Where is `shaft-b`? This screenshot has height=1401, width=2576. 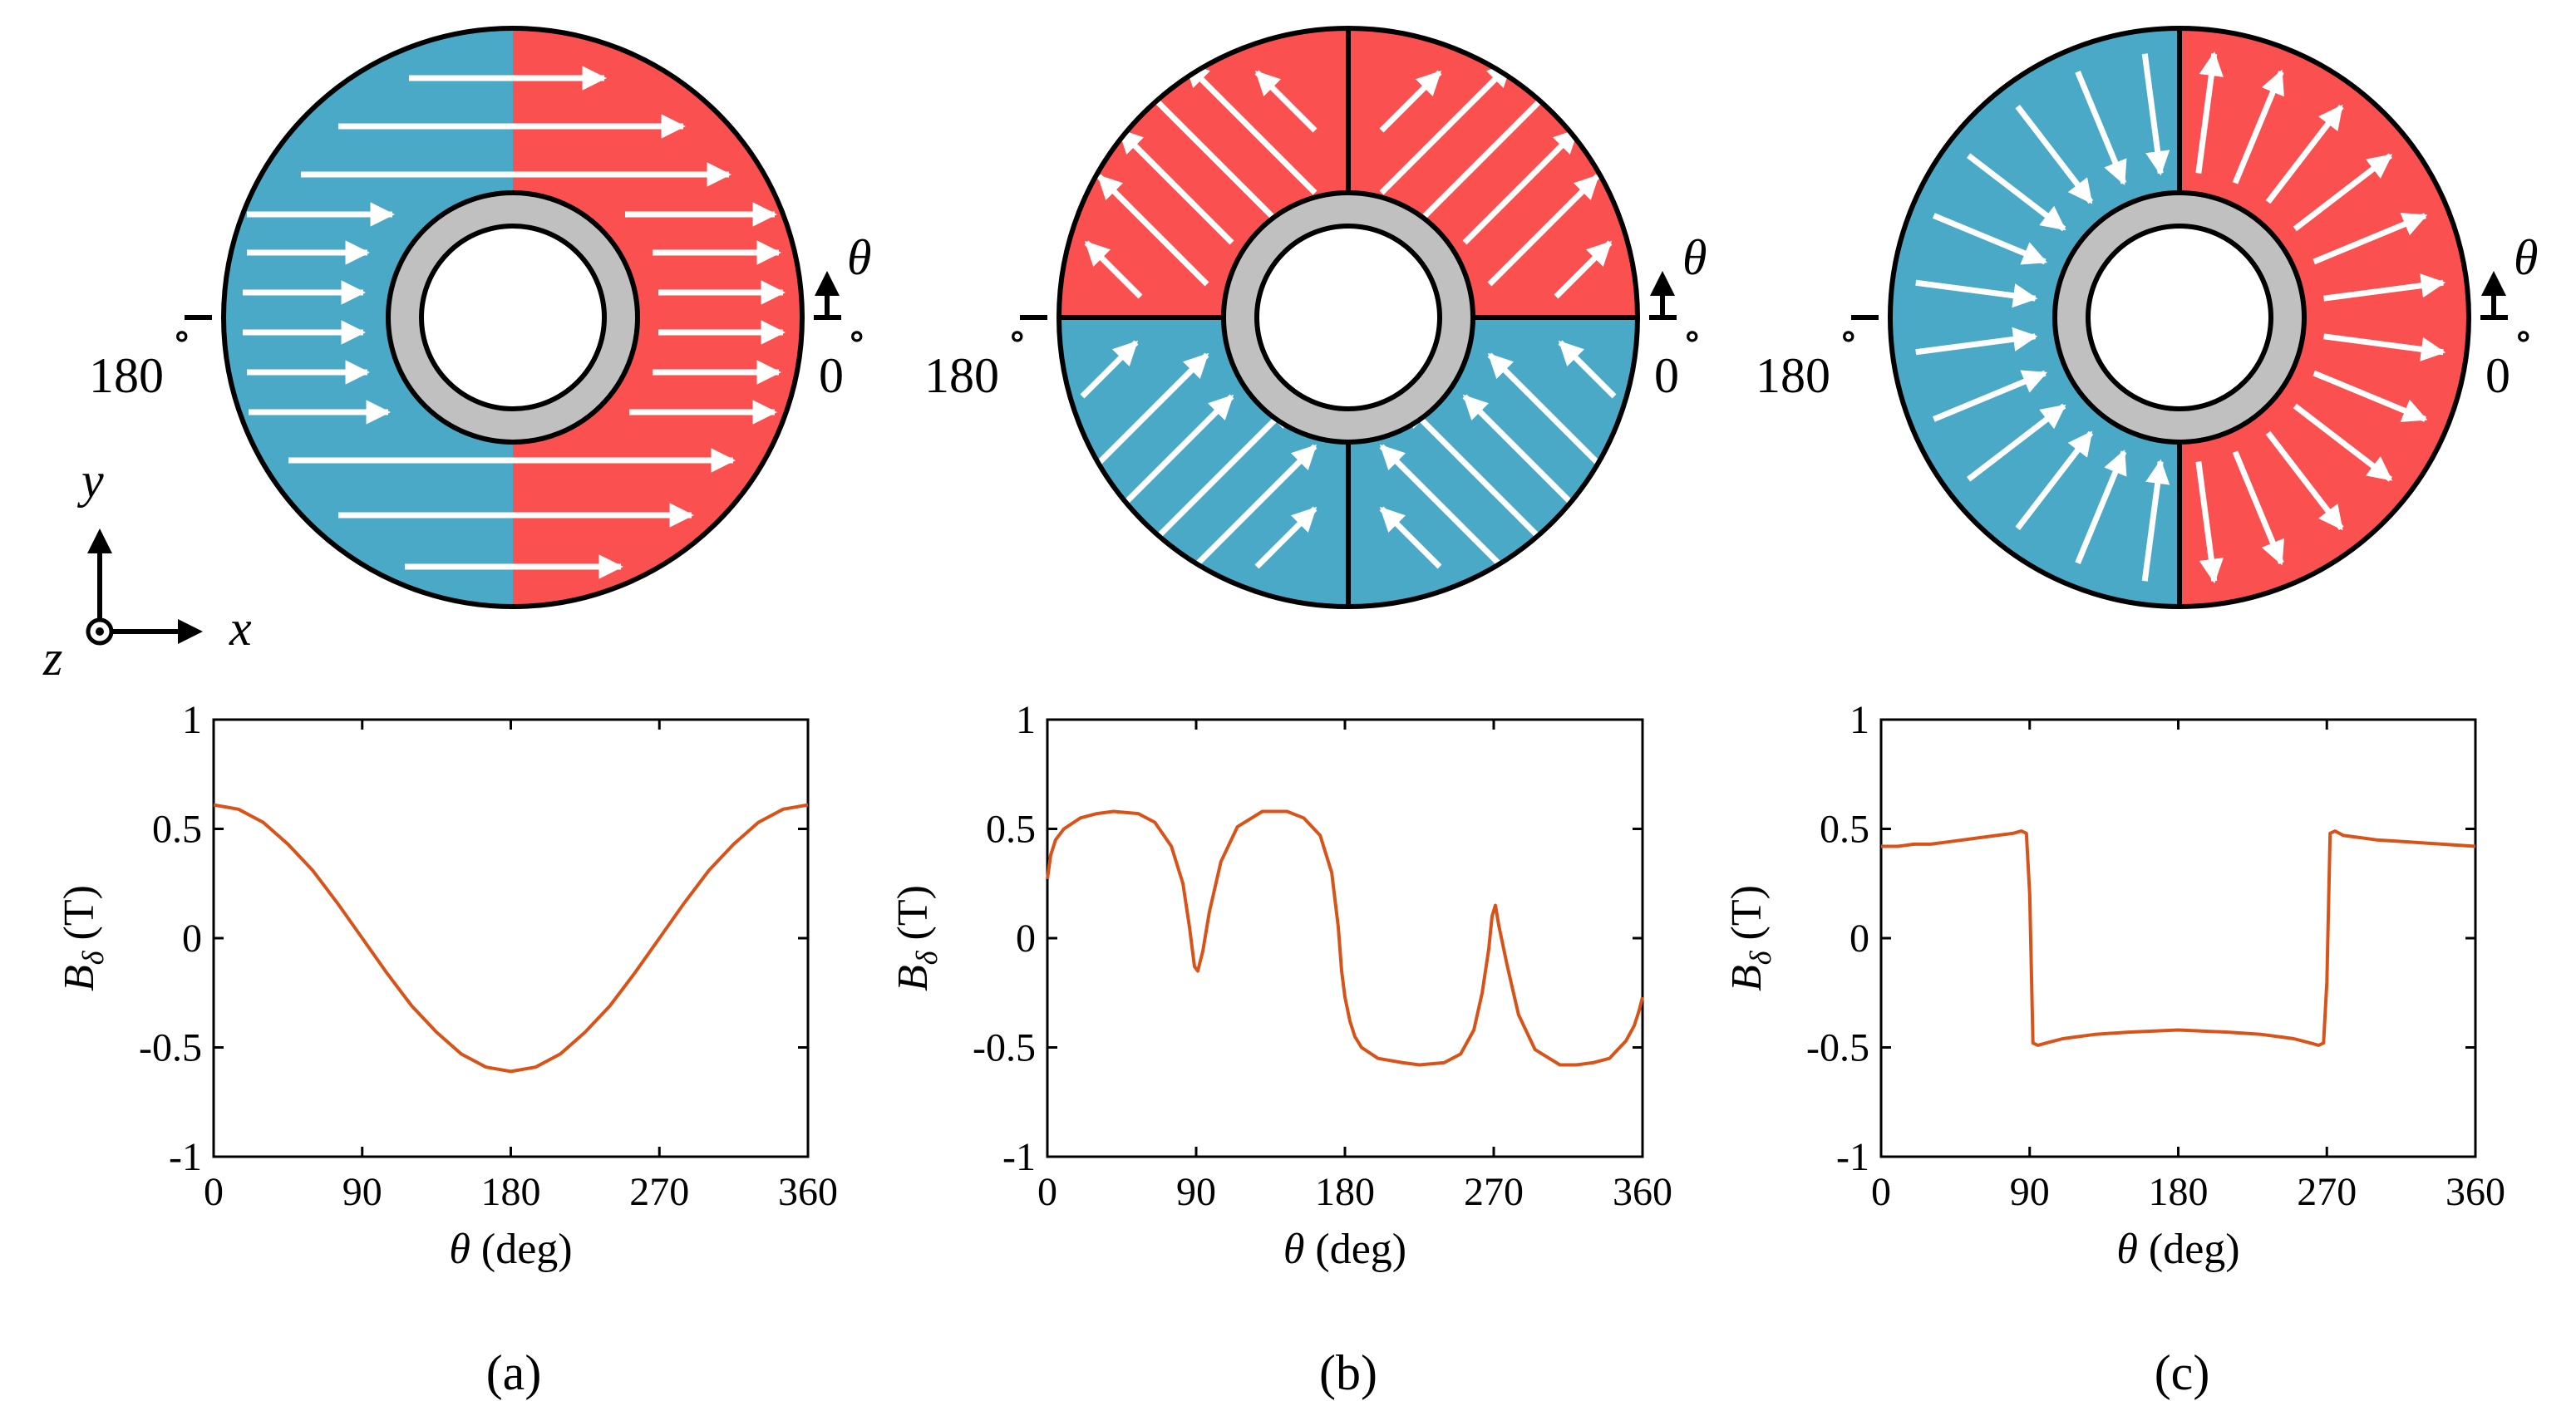
shaft-b is located at coordinates (1348, 317).